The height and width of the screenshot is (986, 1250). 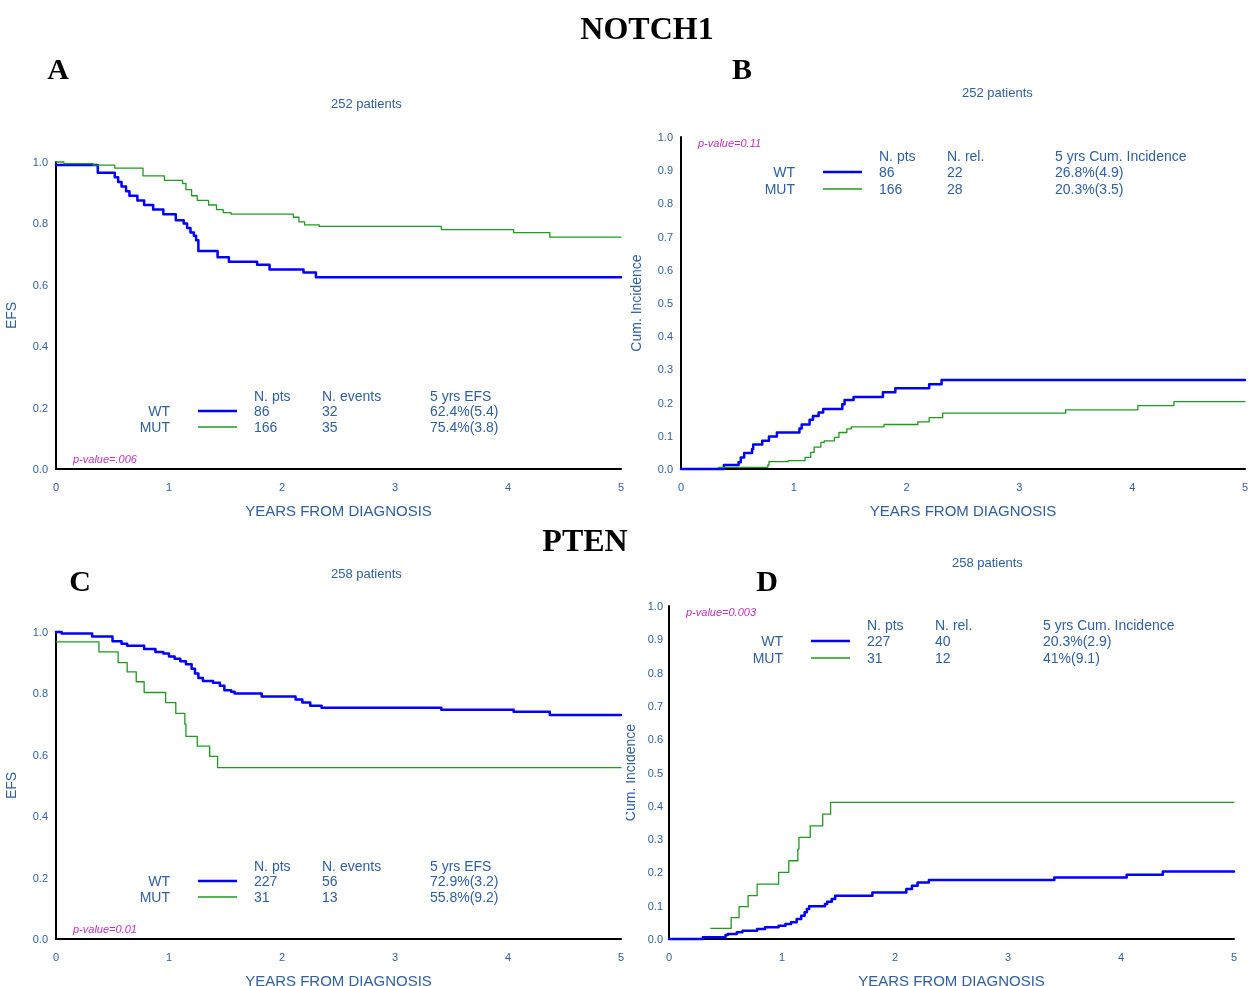 What do you see at coordinates (955, 172) in the screenshot?
I see `annotation: 22` at bounding box center [955, 172].